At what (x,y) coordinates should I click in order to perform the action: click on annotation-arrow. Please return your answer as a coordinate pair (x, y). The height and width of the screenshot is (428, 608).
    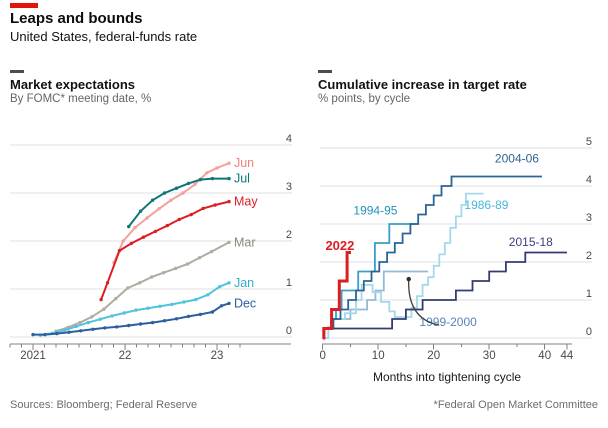
    Looking at the image, I should click on (424, 302).